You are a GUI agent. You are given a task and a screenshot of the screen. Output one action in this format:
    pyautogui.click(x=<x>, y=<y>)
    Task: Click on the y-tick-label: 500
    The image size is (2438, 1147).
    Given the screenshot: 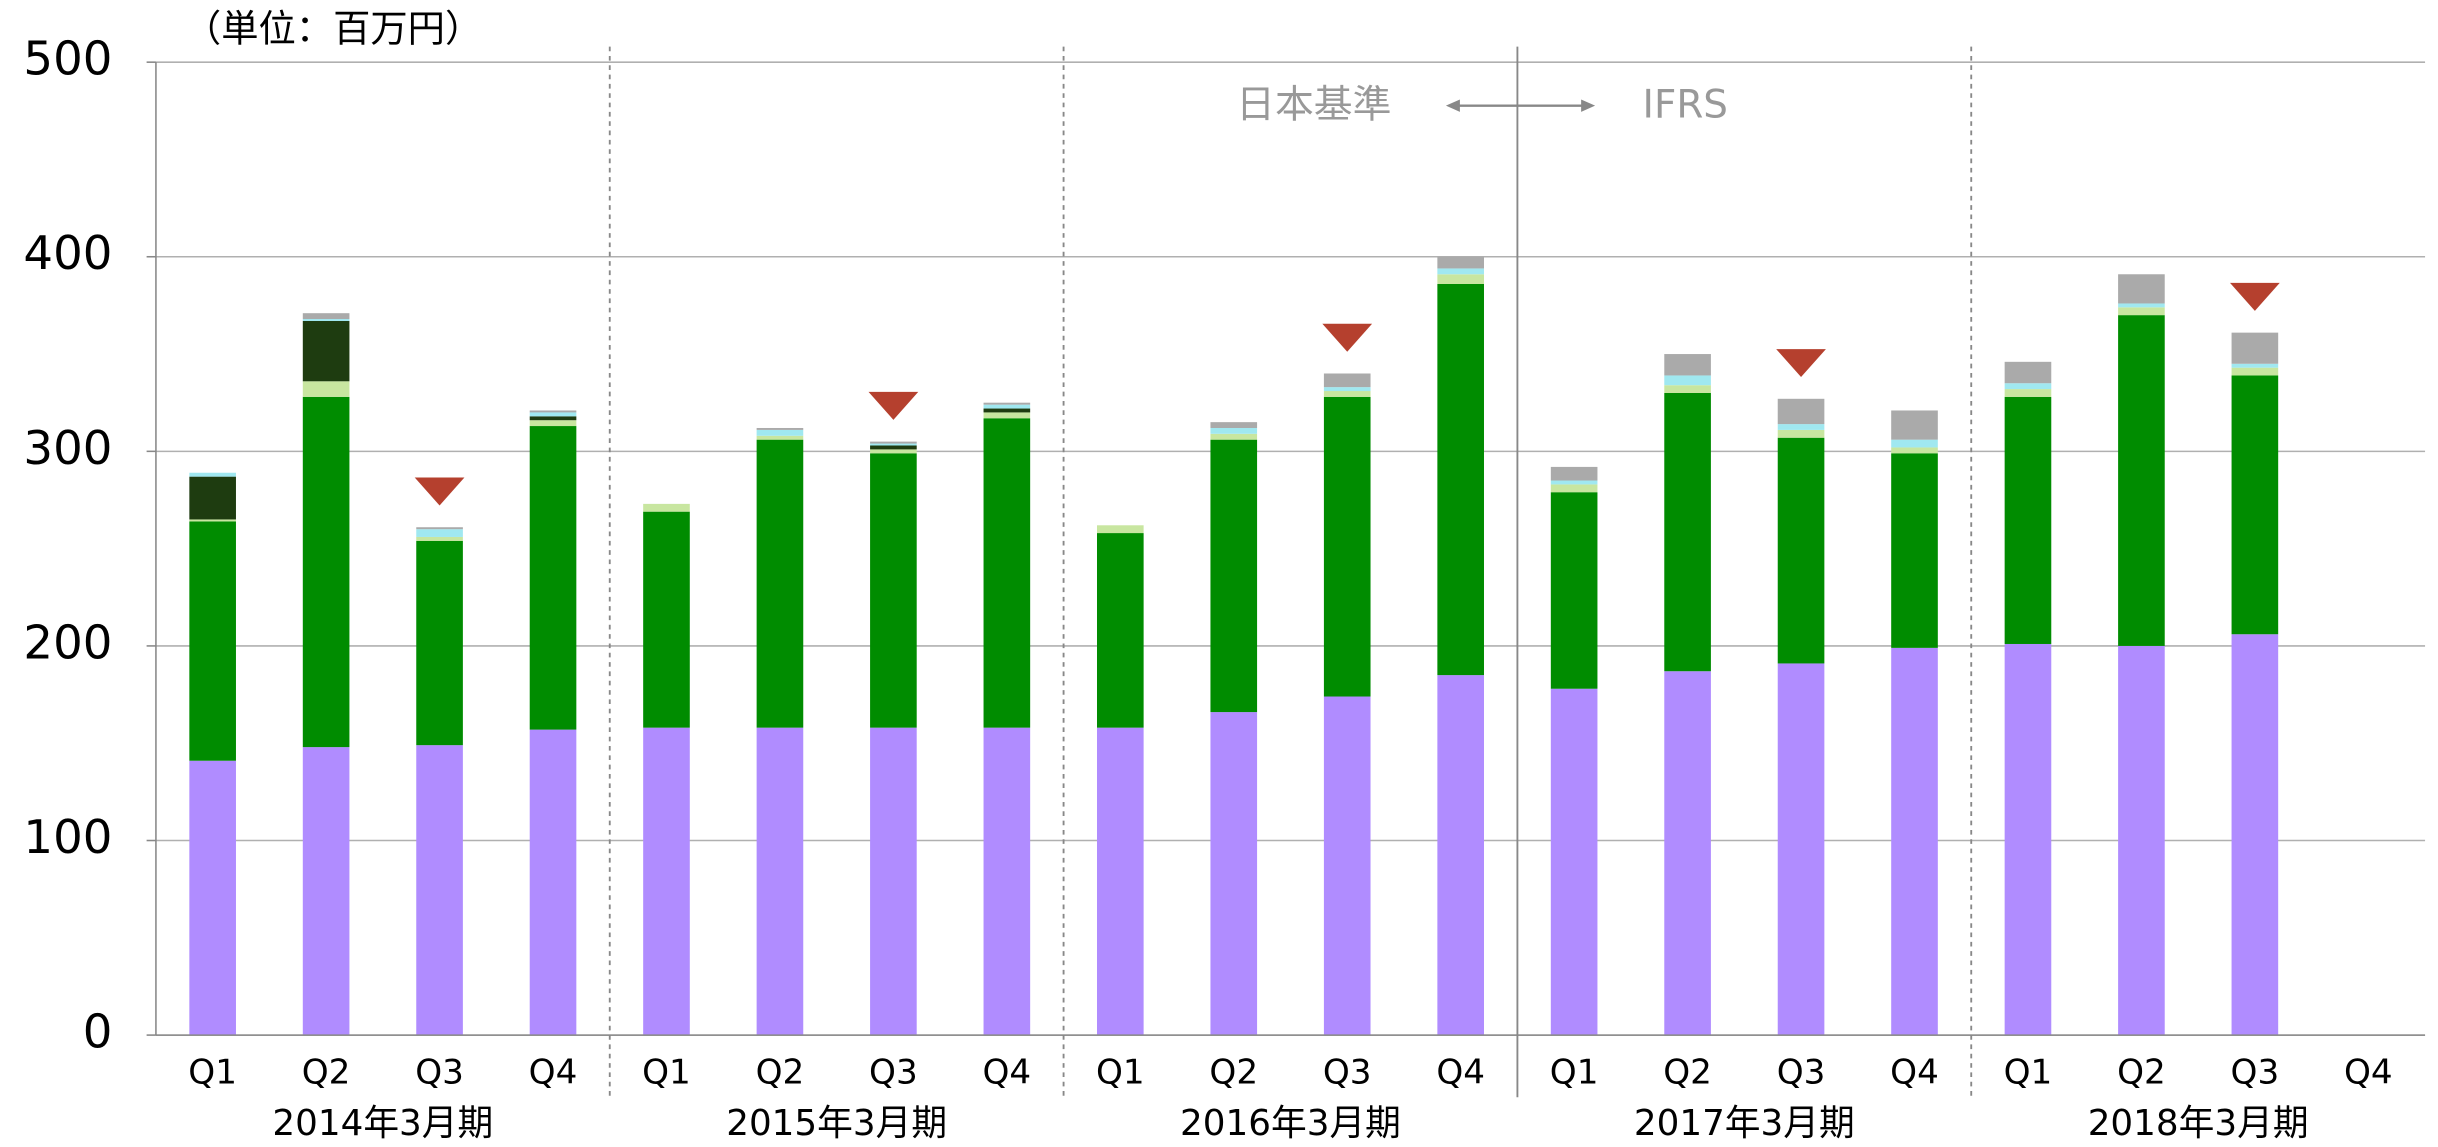 What is the action you would take?
    pyautogui.click(x=67, y=59)
    